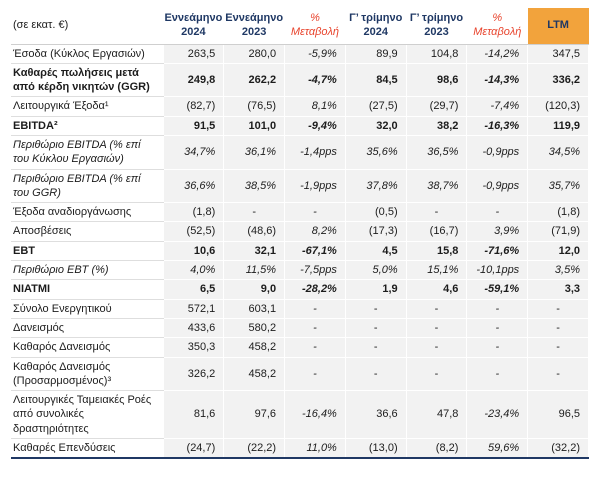  I want to click on value-cell: 36,5%, so click(436, 152).